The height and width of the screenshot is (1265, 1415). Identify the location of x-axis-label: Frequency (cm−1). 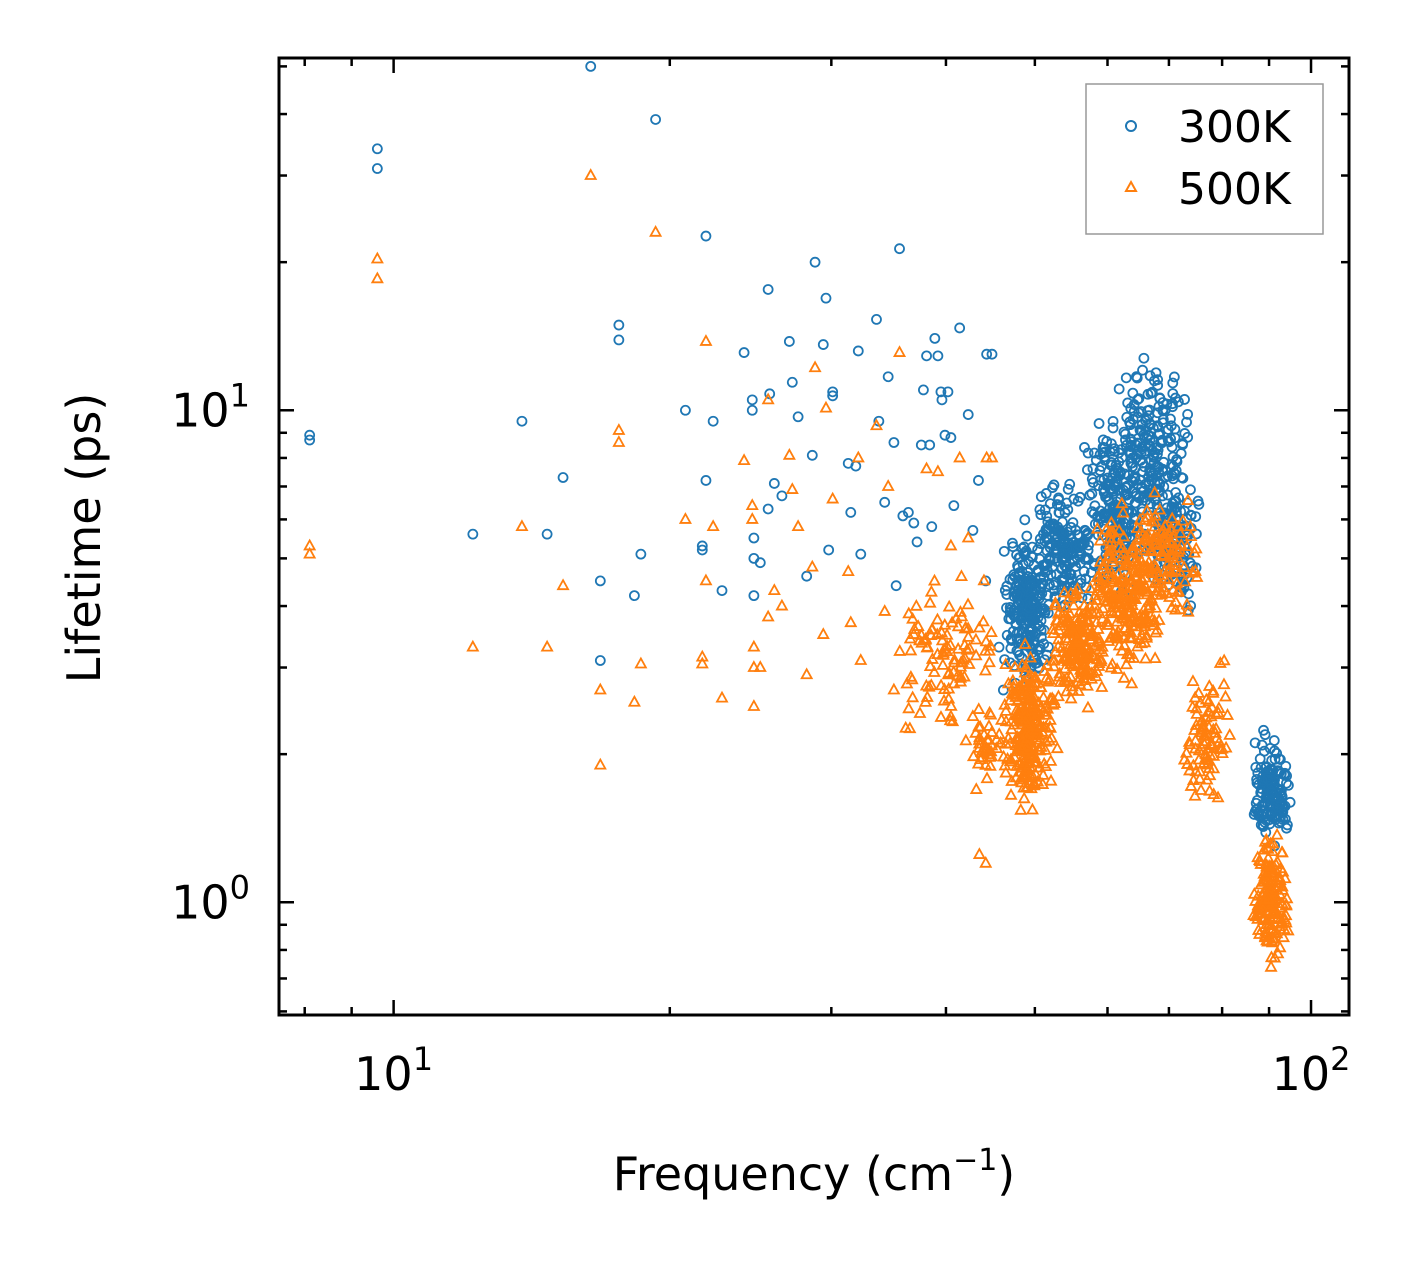
(814, 1172).